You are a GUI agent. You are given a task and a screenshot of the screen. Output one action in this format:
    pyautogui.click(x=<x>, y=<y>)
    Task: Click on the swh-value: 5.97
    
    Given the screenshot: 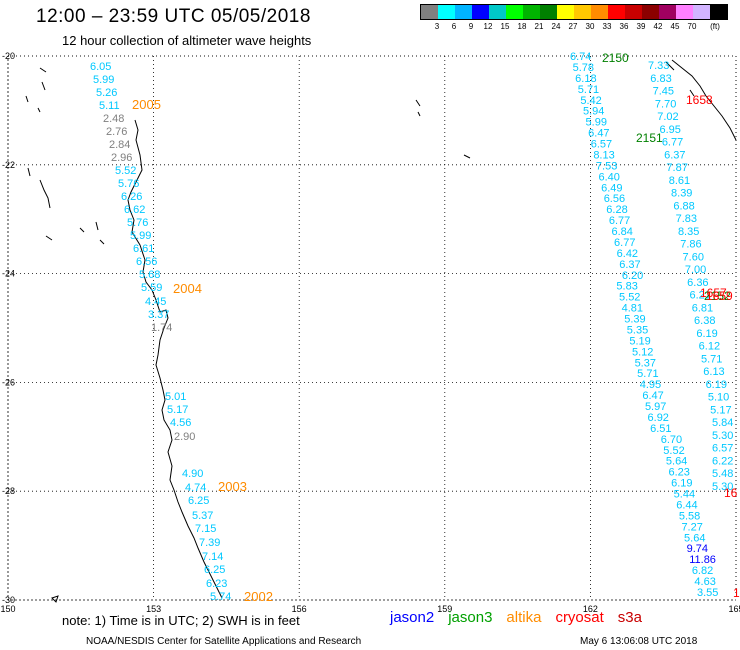 What is the action you would take?
    pyautogui.click(x=655, y=407)
    